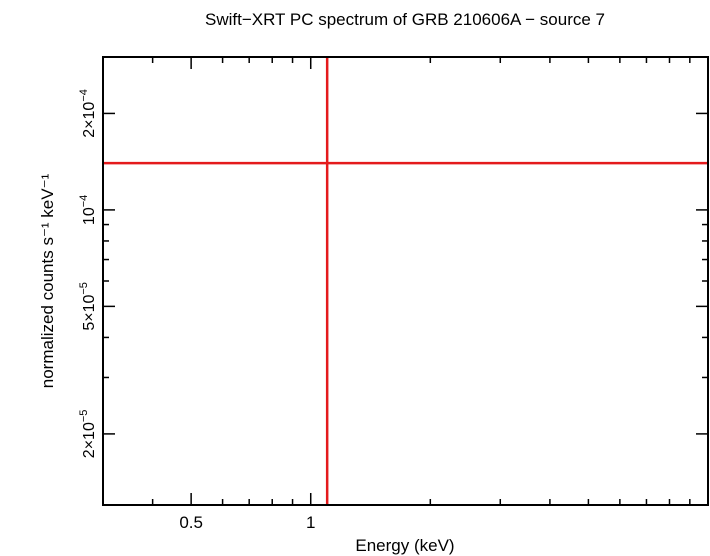 Image resolution: width=710 pixels, height=556 pixels. I want to click on x-tick-label: 0.5, so click(191, 522).